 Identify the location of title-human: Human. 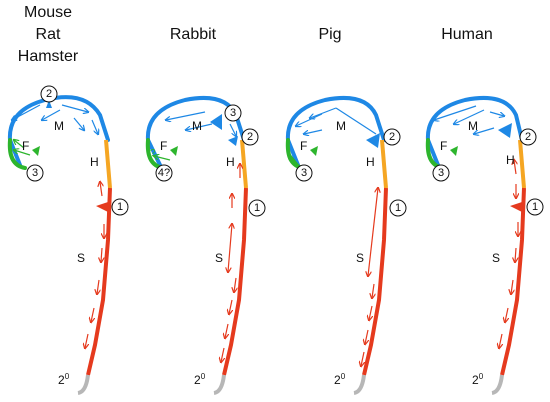
(467, 34).